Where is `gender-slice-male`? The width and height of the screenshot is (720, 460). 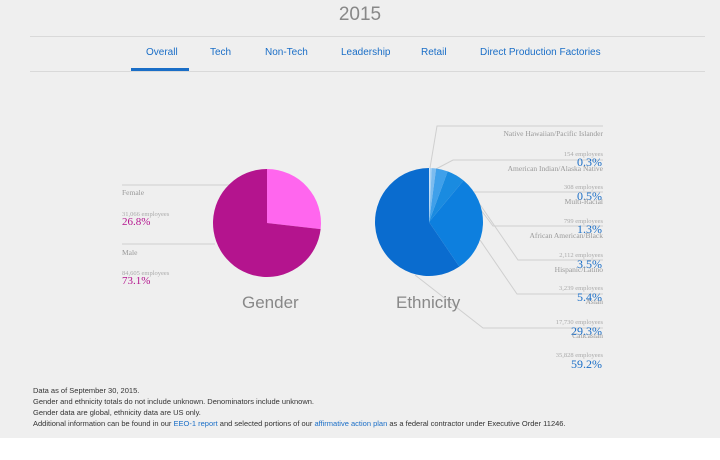 gender-slice-male is located at coordinates (267, 223).